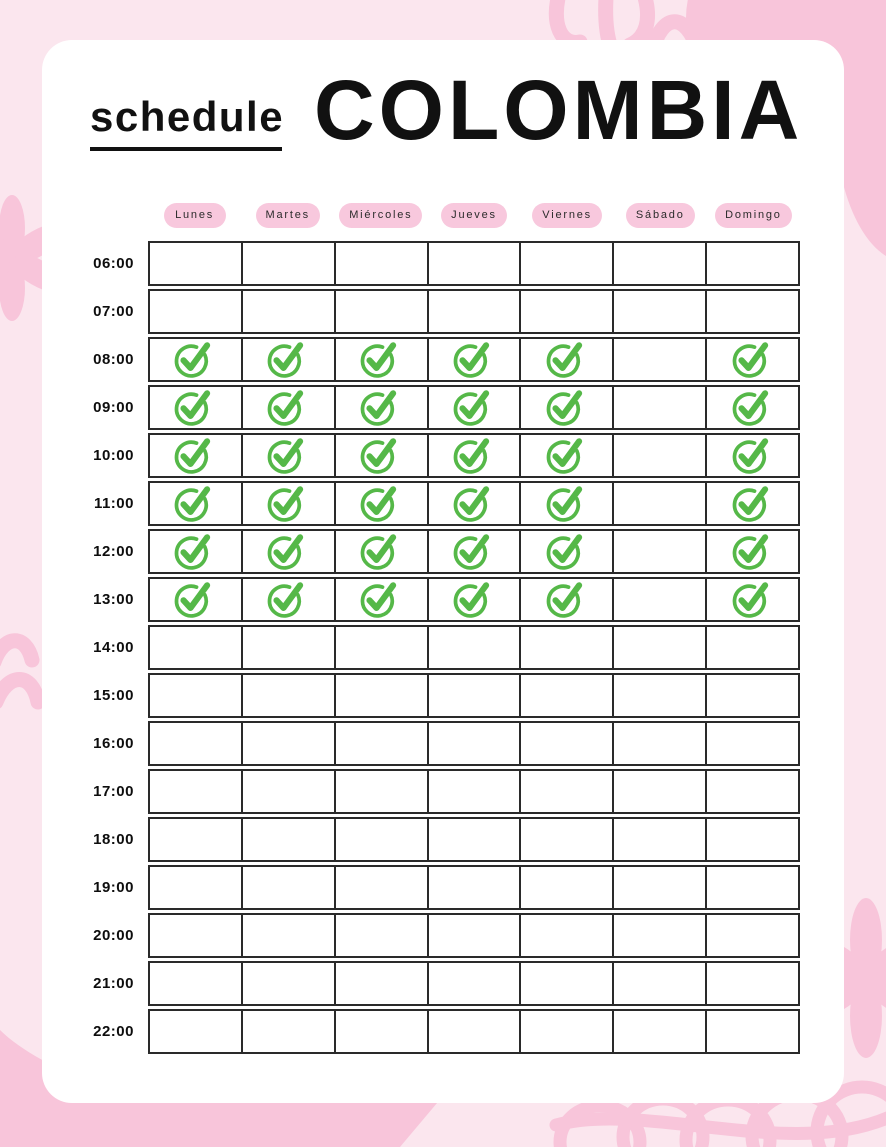  I want to click on day-pill-martes: Martes, so click(287, 215).